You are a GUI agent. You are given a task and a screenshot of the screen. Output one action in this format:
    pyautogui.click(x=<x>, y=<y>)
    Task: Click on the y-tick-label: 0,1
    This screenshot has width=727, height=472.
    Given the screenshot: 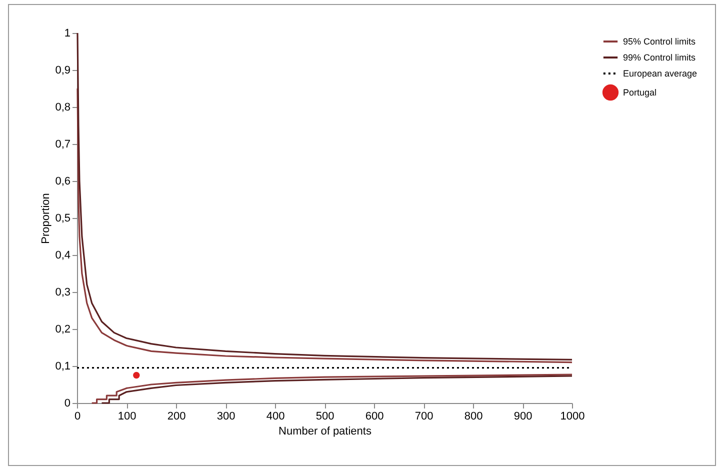 What is the action you would take?
    pyautogui.click(x=62, y=366)
    